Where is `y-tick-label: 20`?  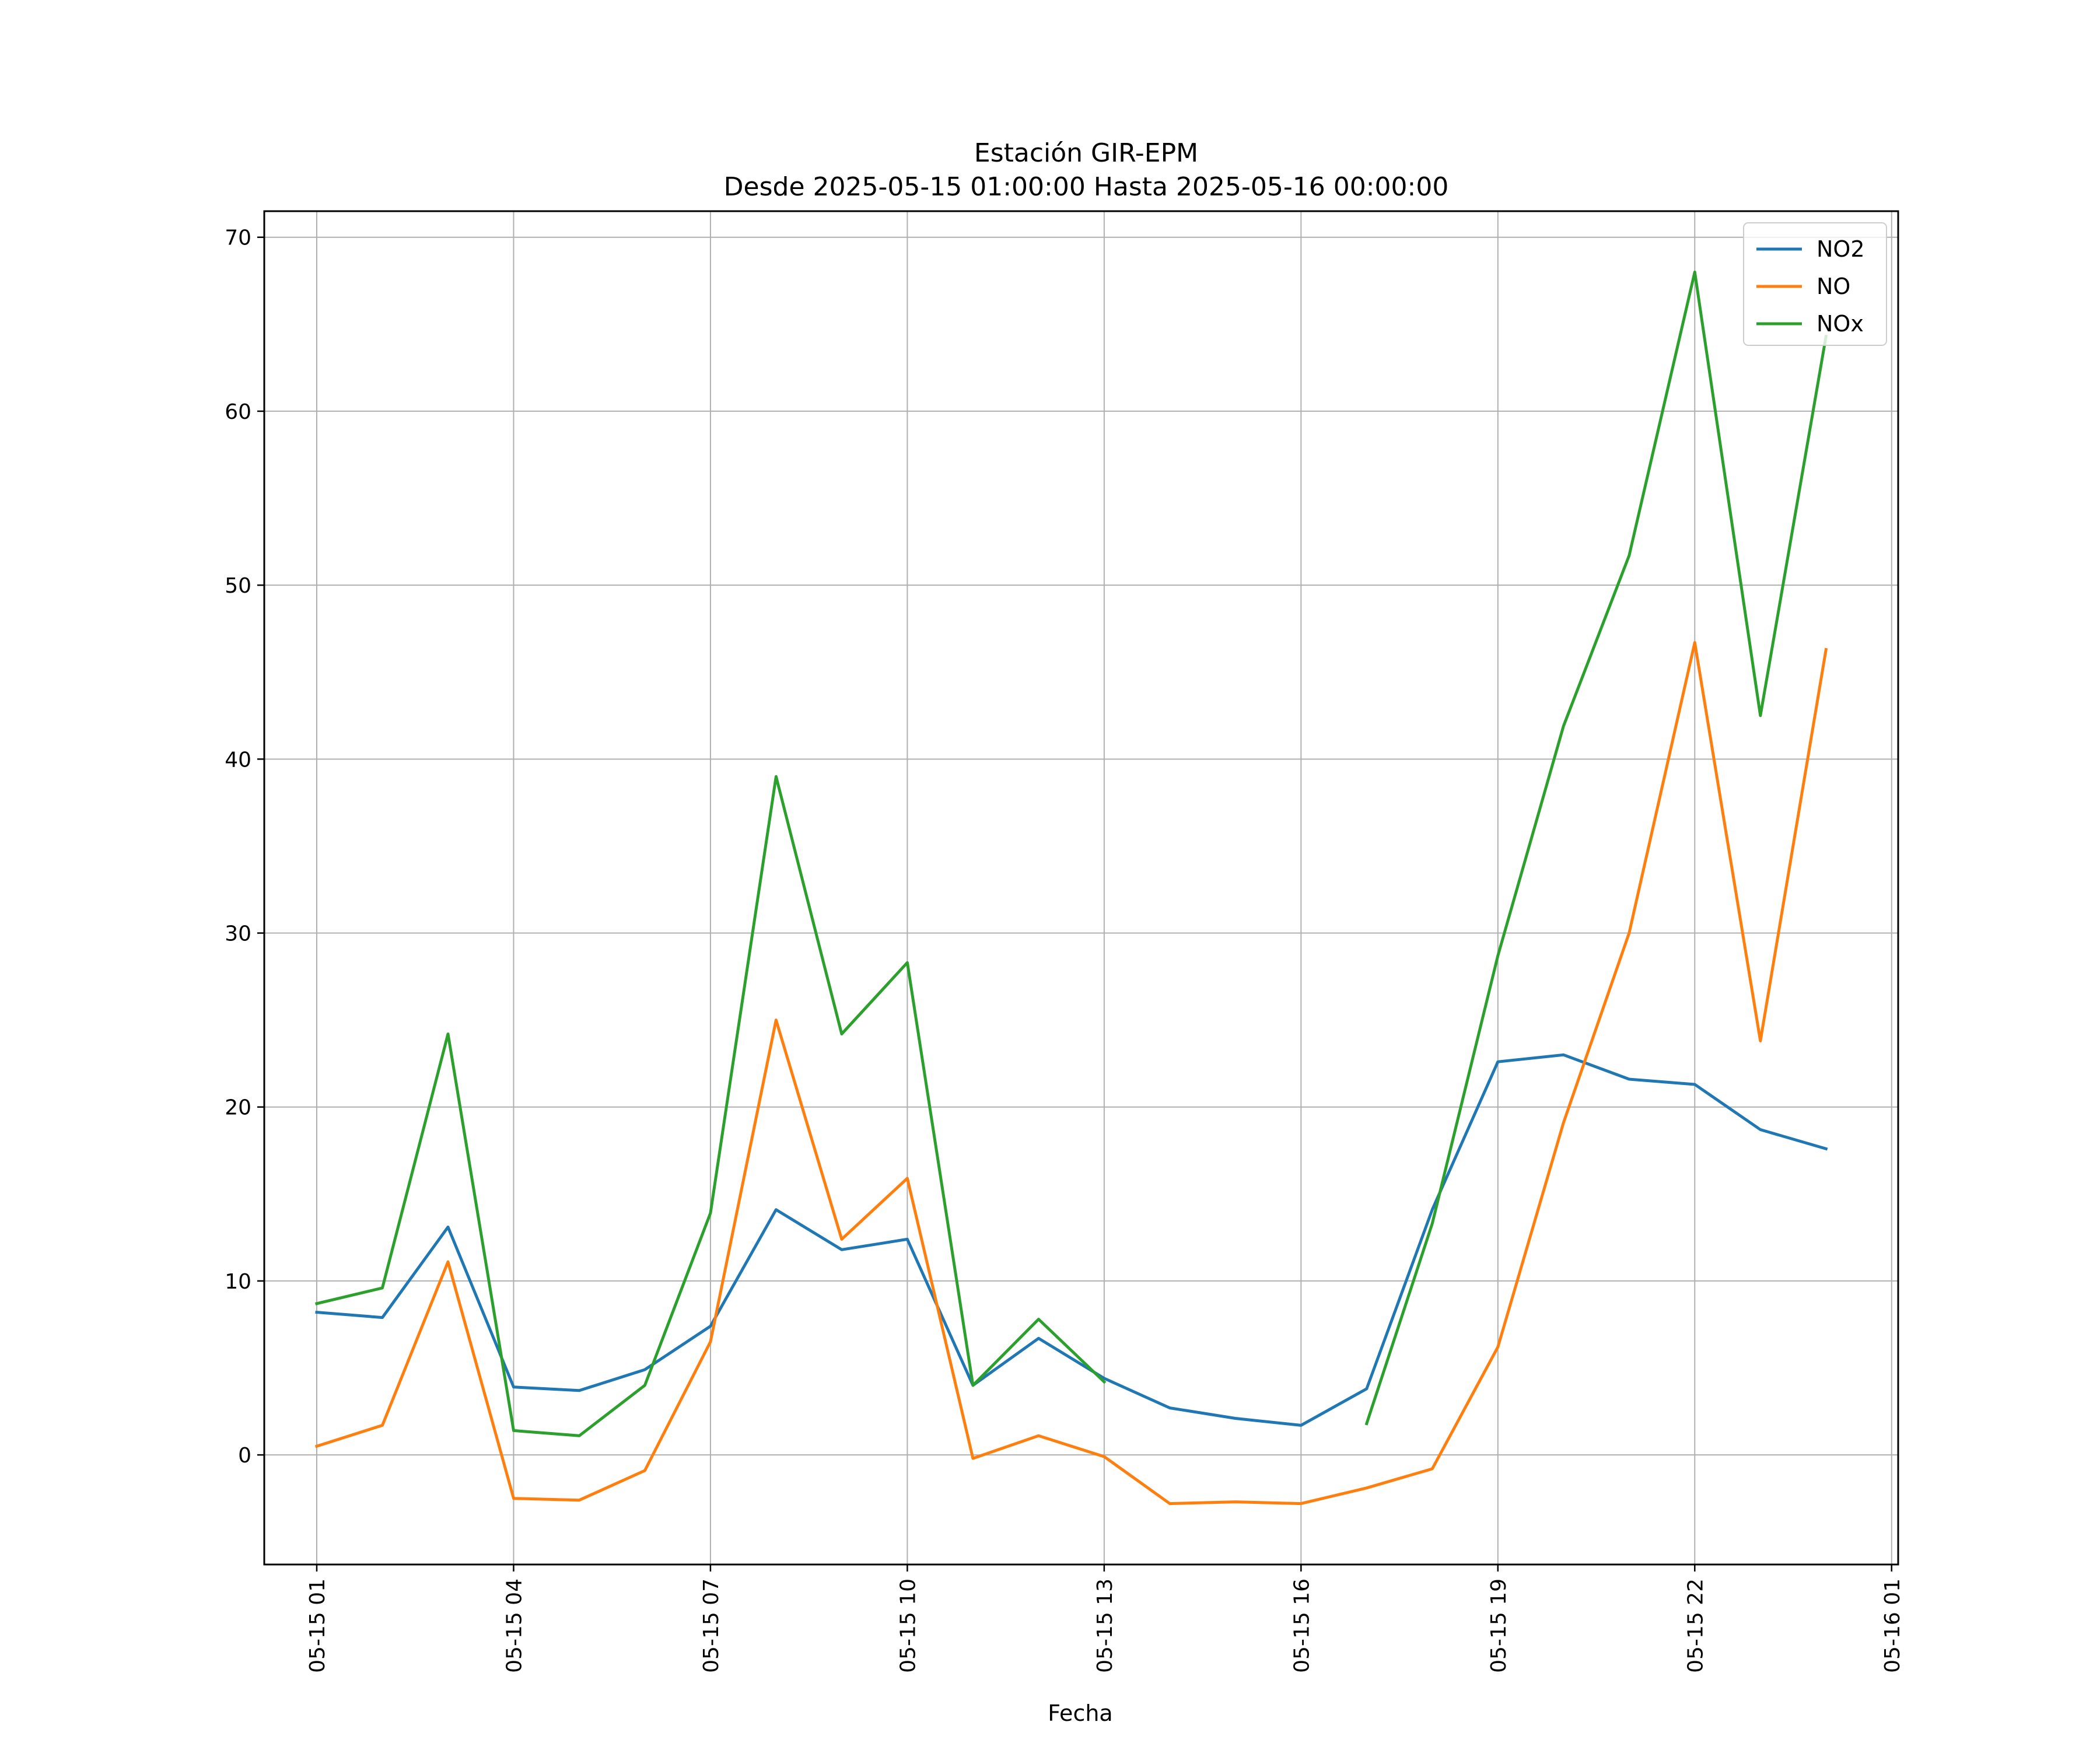 y-tick-label: 20 is located at coordinates (238, 1108).